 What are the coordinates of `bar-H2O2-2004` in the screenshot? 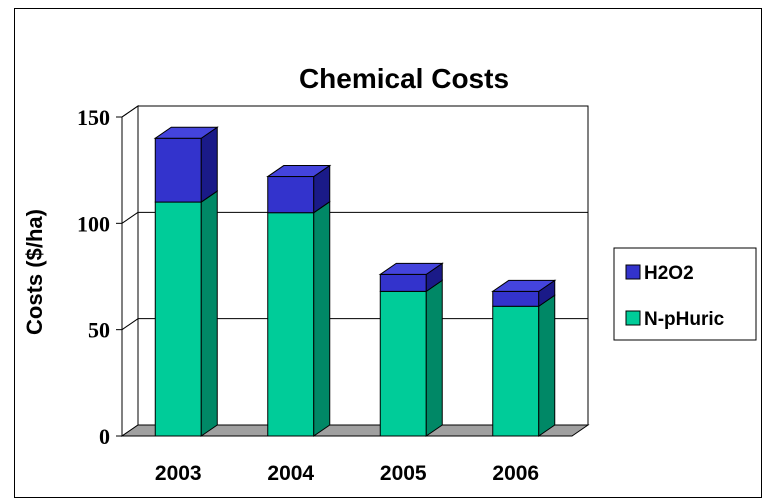 It's located at (291, 195).